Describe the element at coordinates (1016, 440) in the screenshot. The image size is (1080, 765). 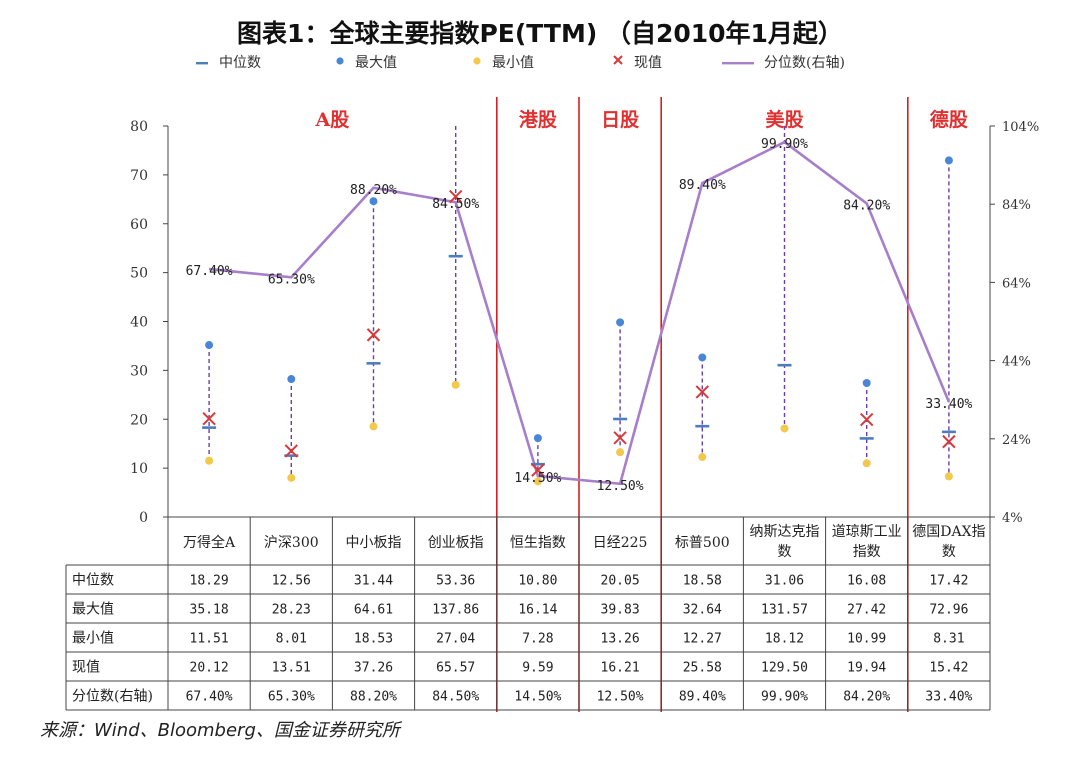
I see `y-right-tick-label: 24%` at that location.